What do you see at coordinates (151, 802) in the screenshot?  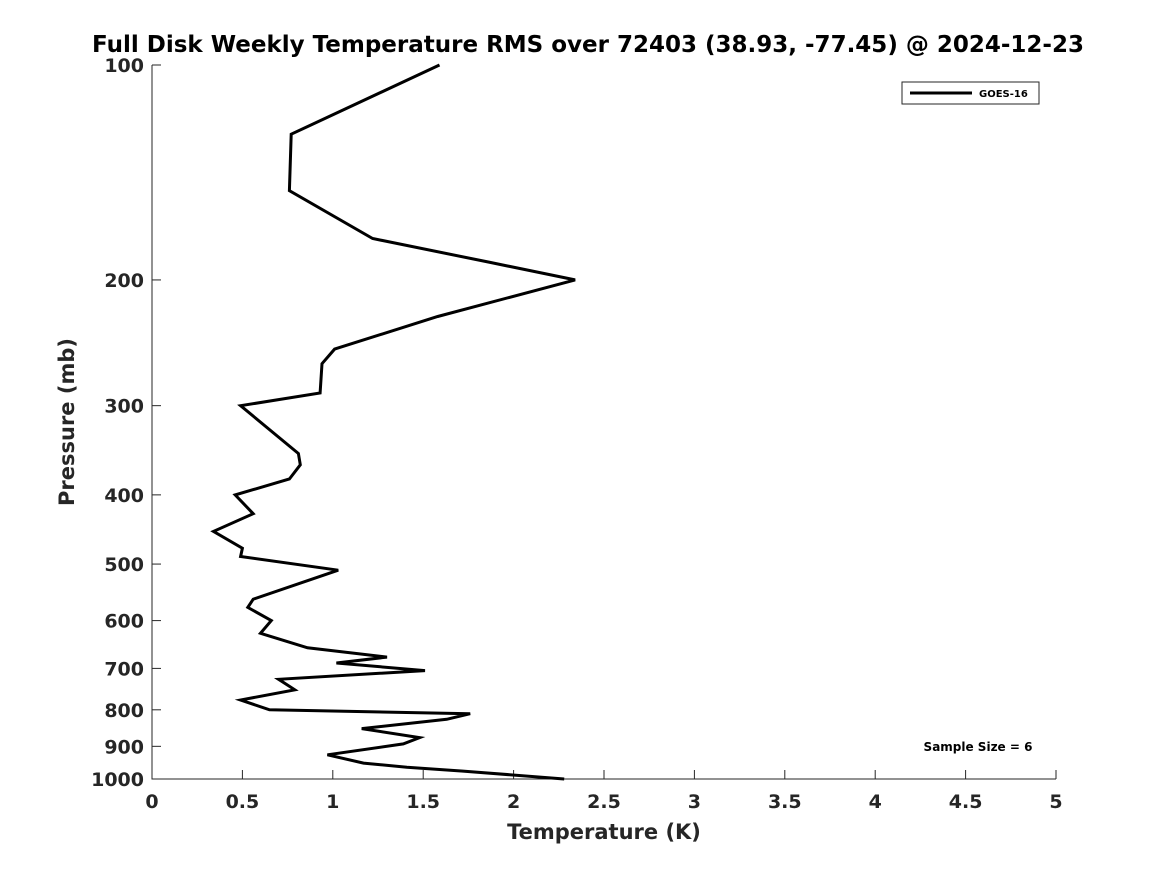 I see `x-tick-label: 0` at bounding box center [151, 802].